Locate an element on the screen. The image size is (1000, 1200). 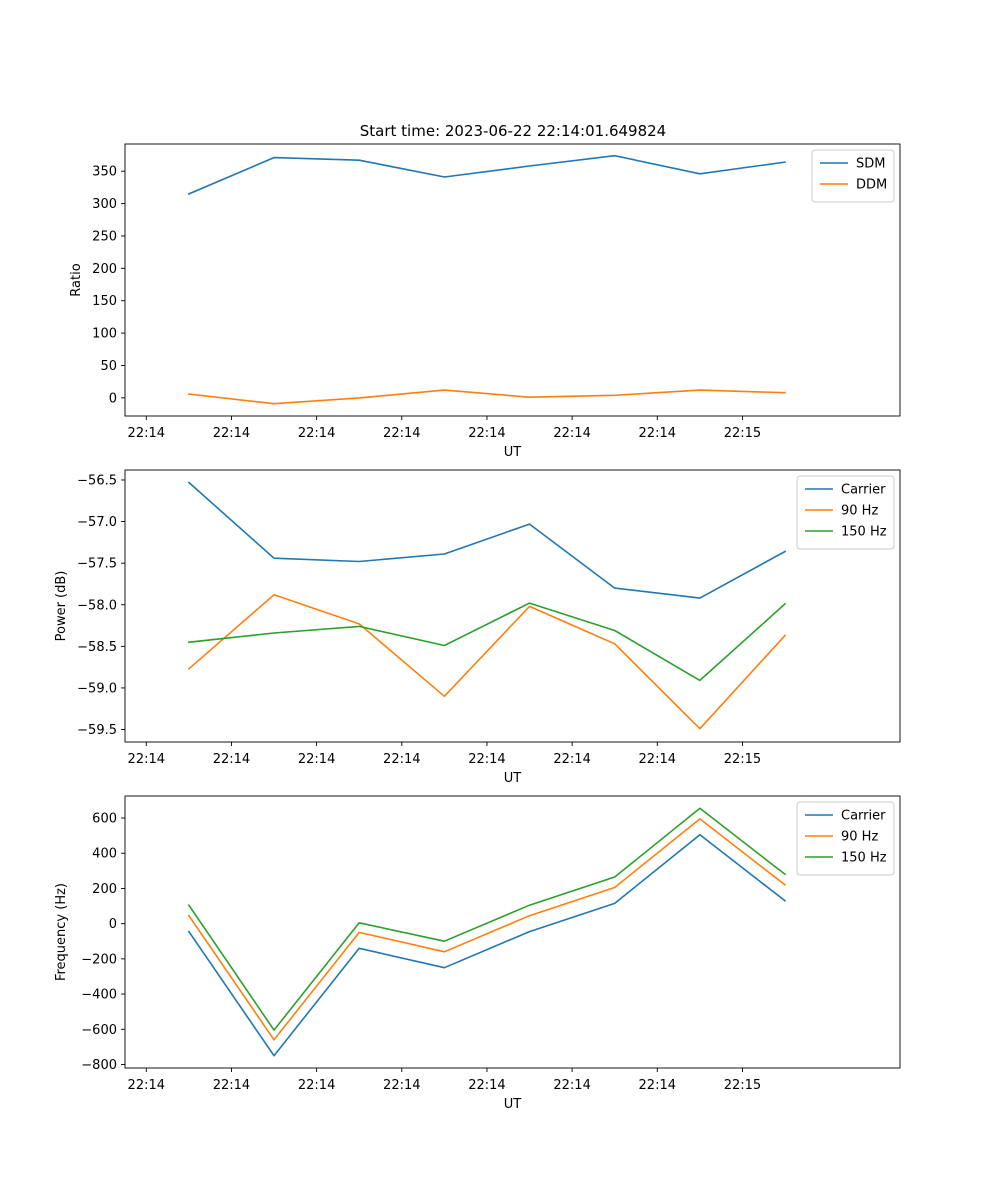
y-tick-label: 350 is located at coordinates (104, 172).